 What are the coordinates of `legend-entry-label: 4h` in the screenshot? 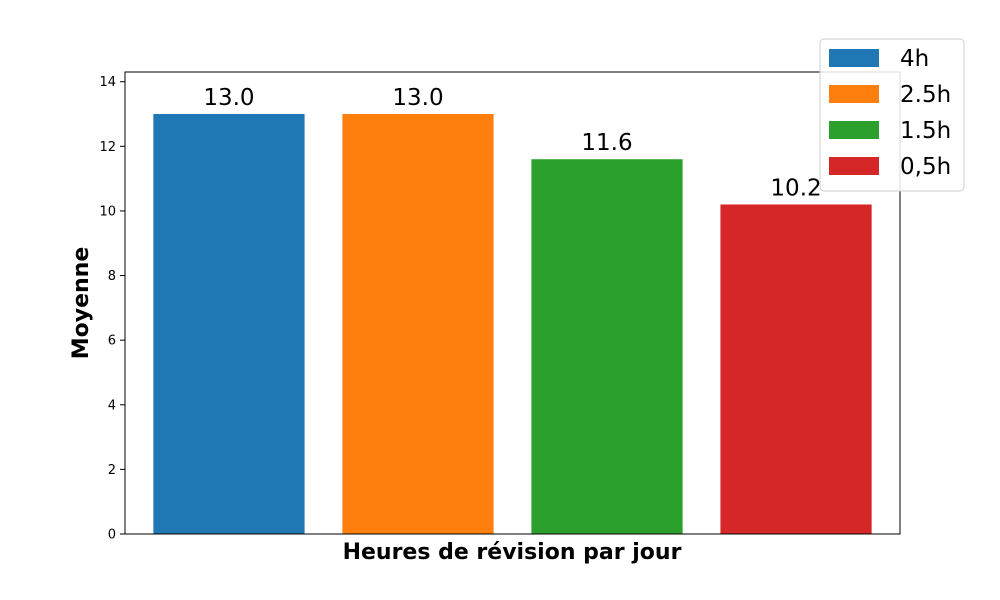 It's located at (914, 59).